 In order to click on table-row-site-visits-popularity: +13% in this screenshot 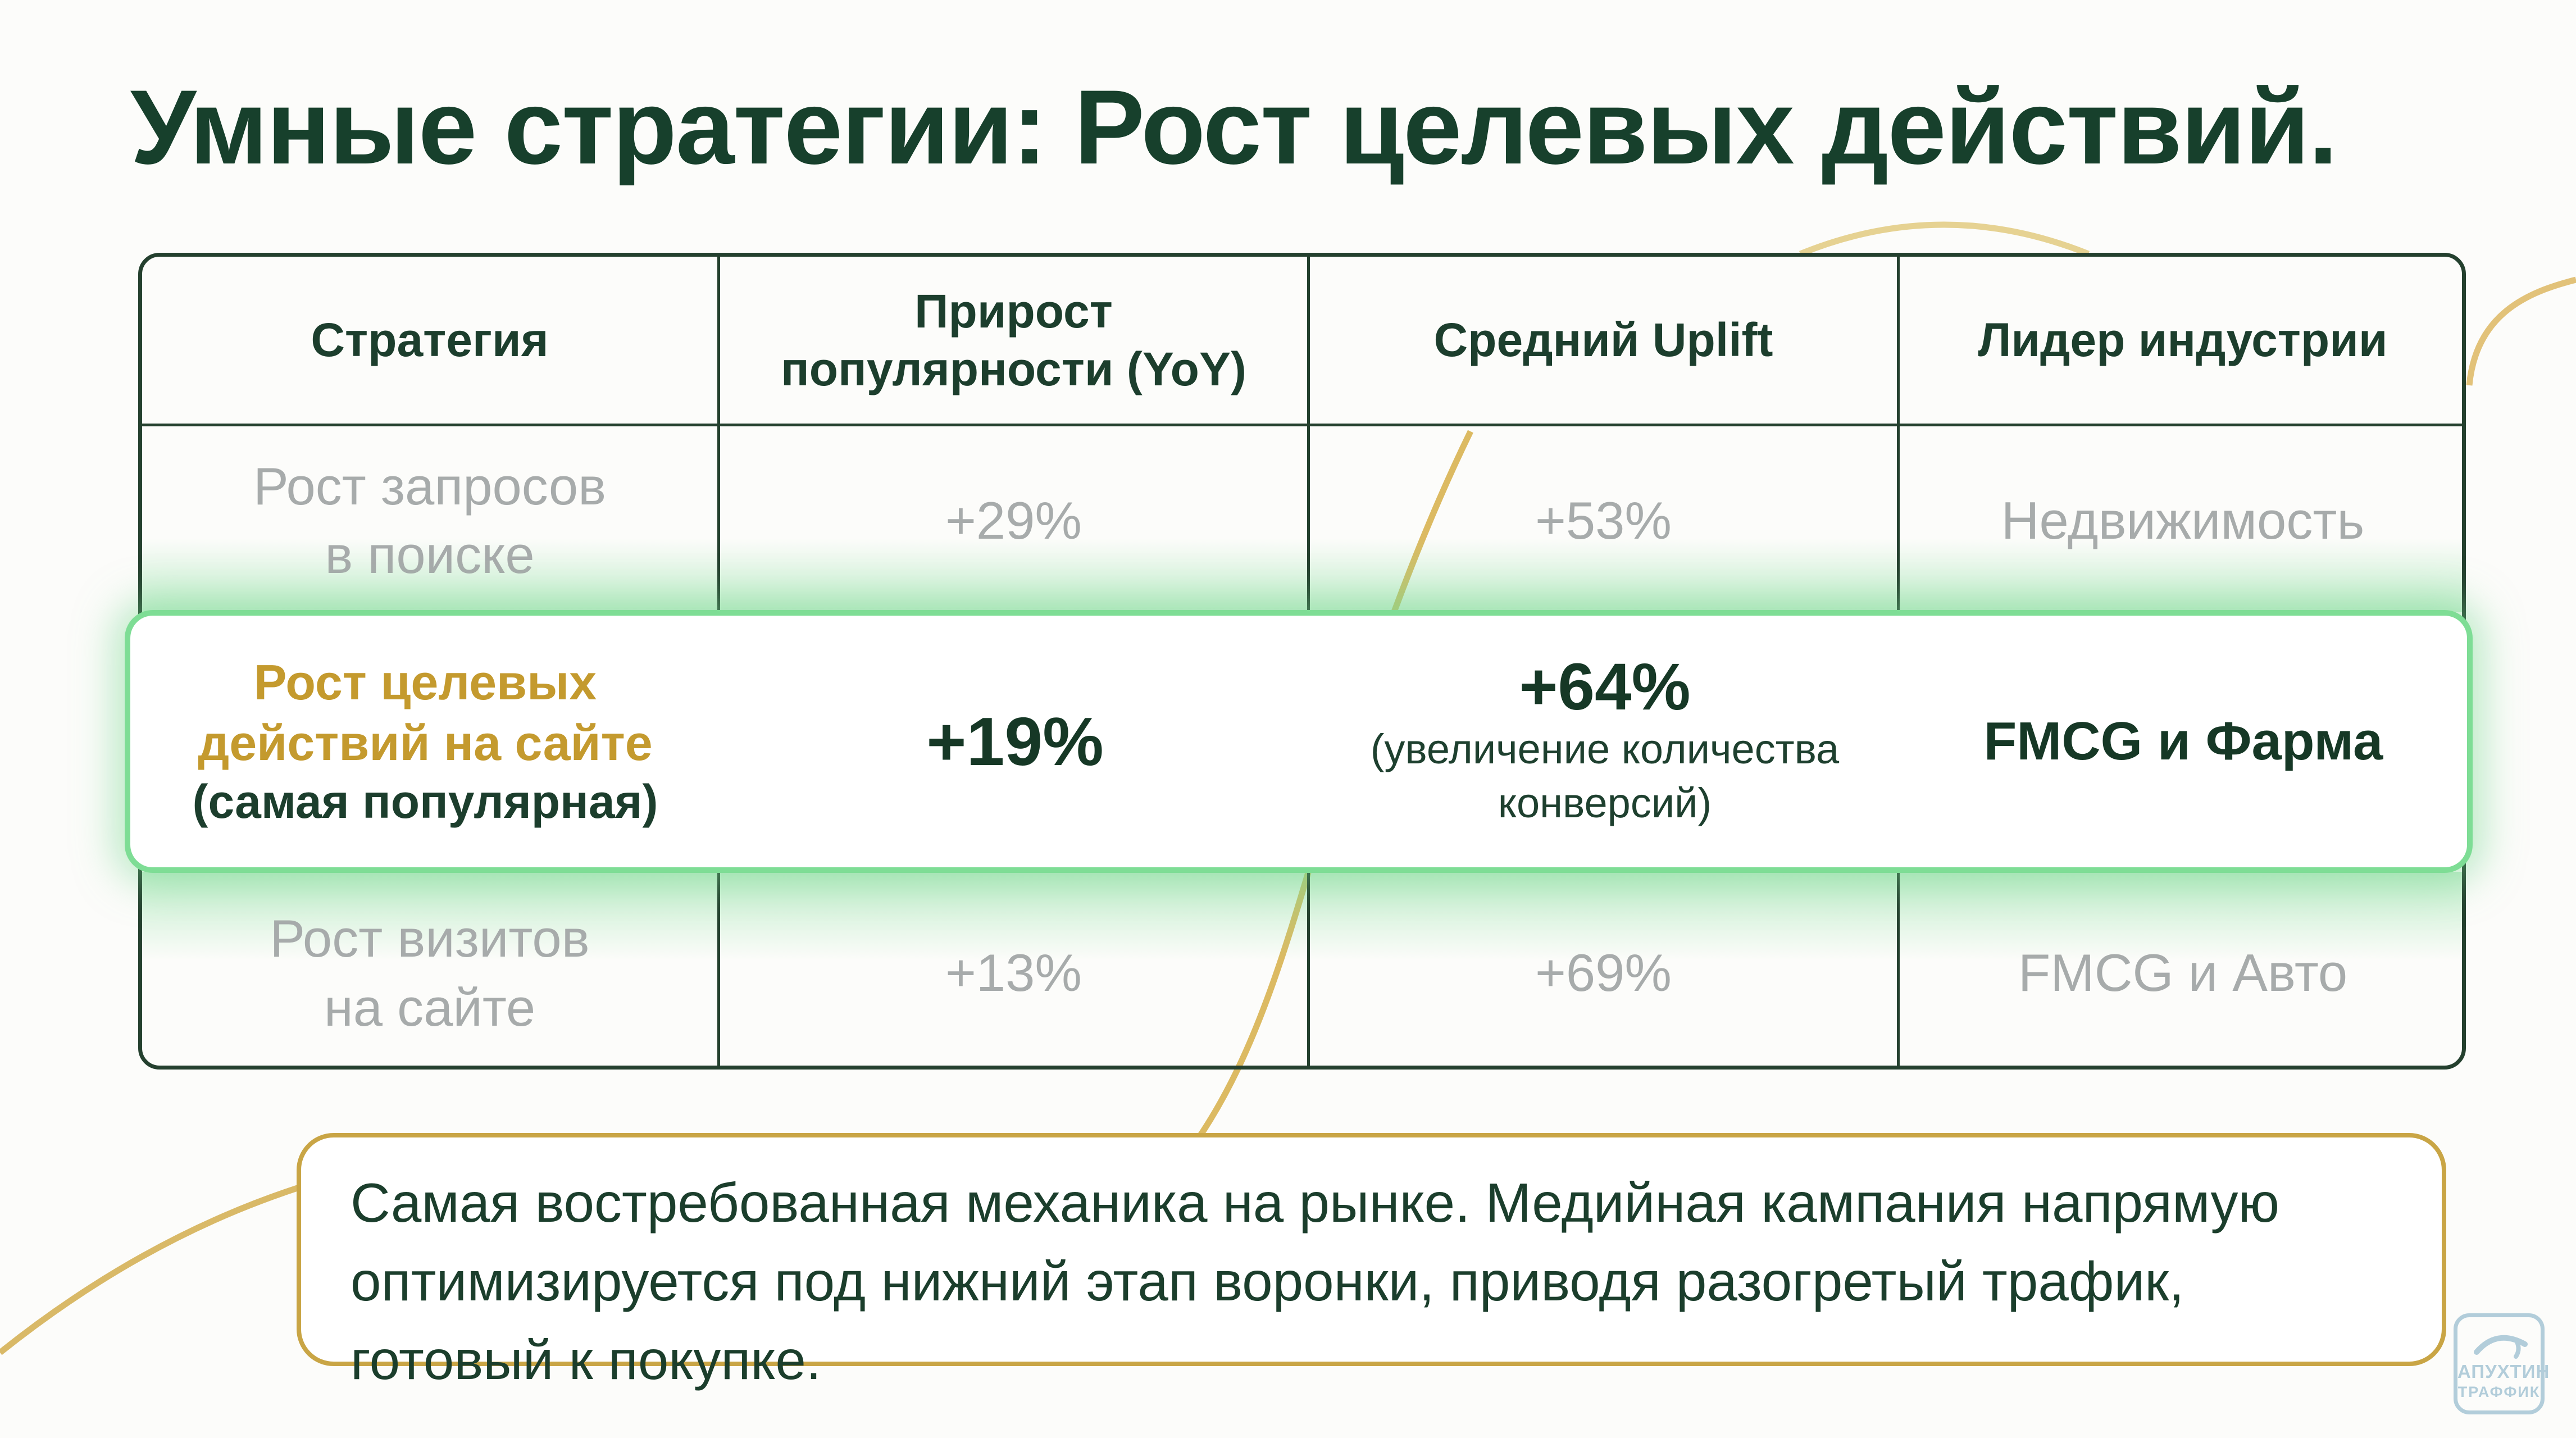, I will do `click(1013, 973)`.